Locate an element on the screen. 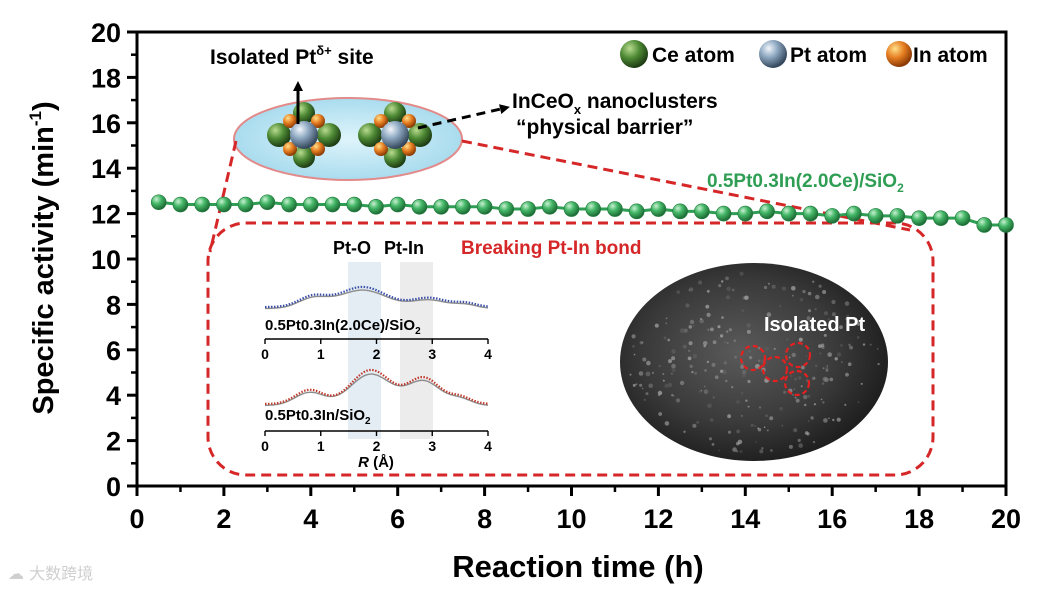 This screenshot has width=1038, height=591. isolated-pt-marker is located at coordinates (798, 355).